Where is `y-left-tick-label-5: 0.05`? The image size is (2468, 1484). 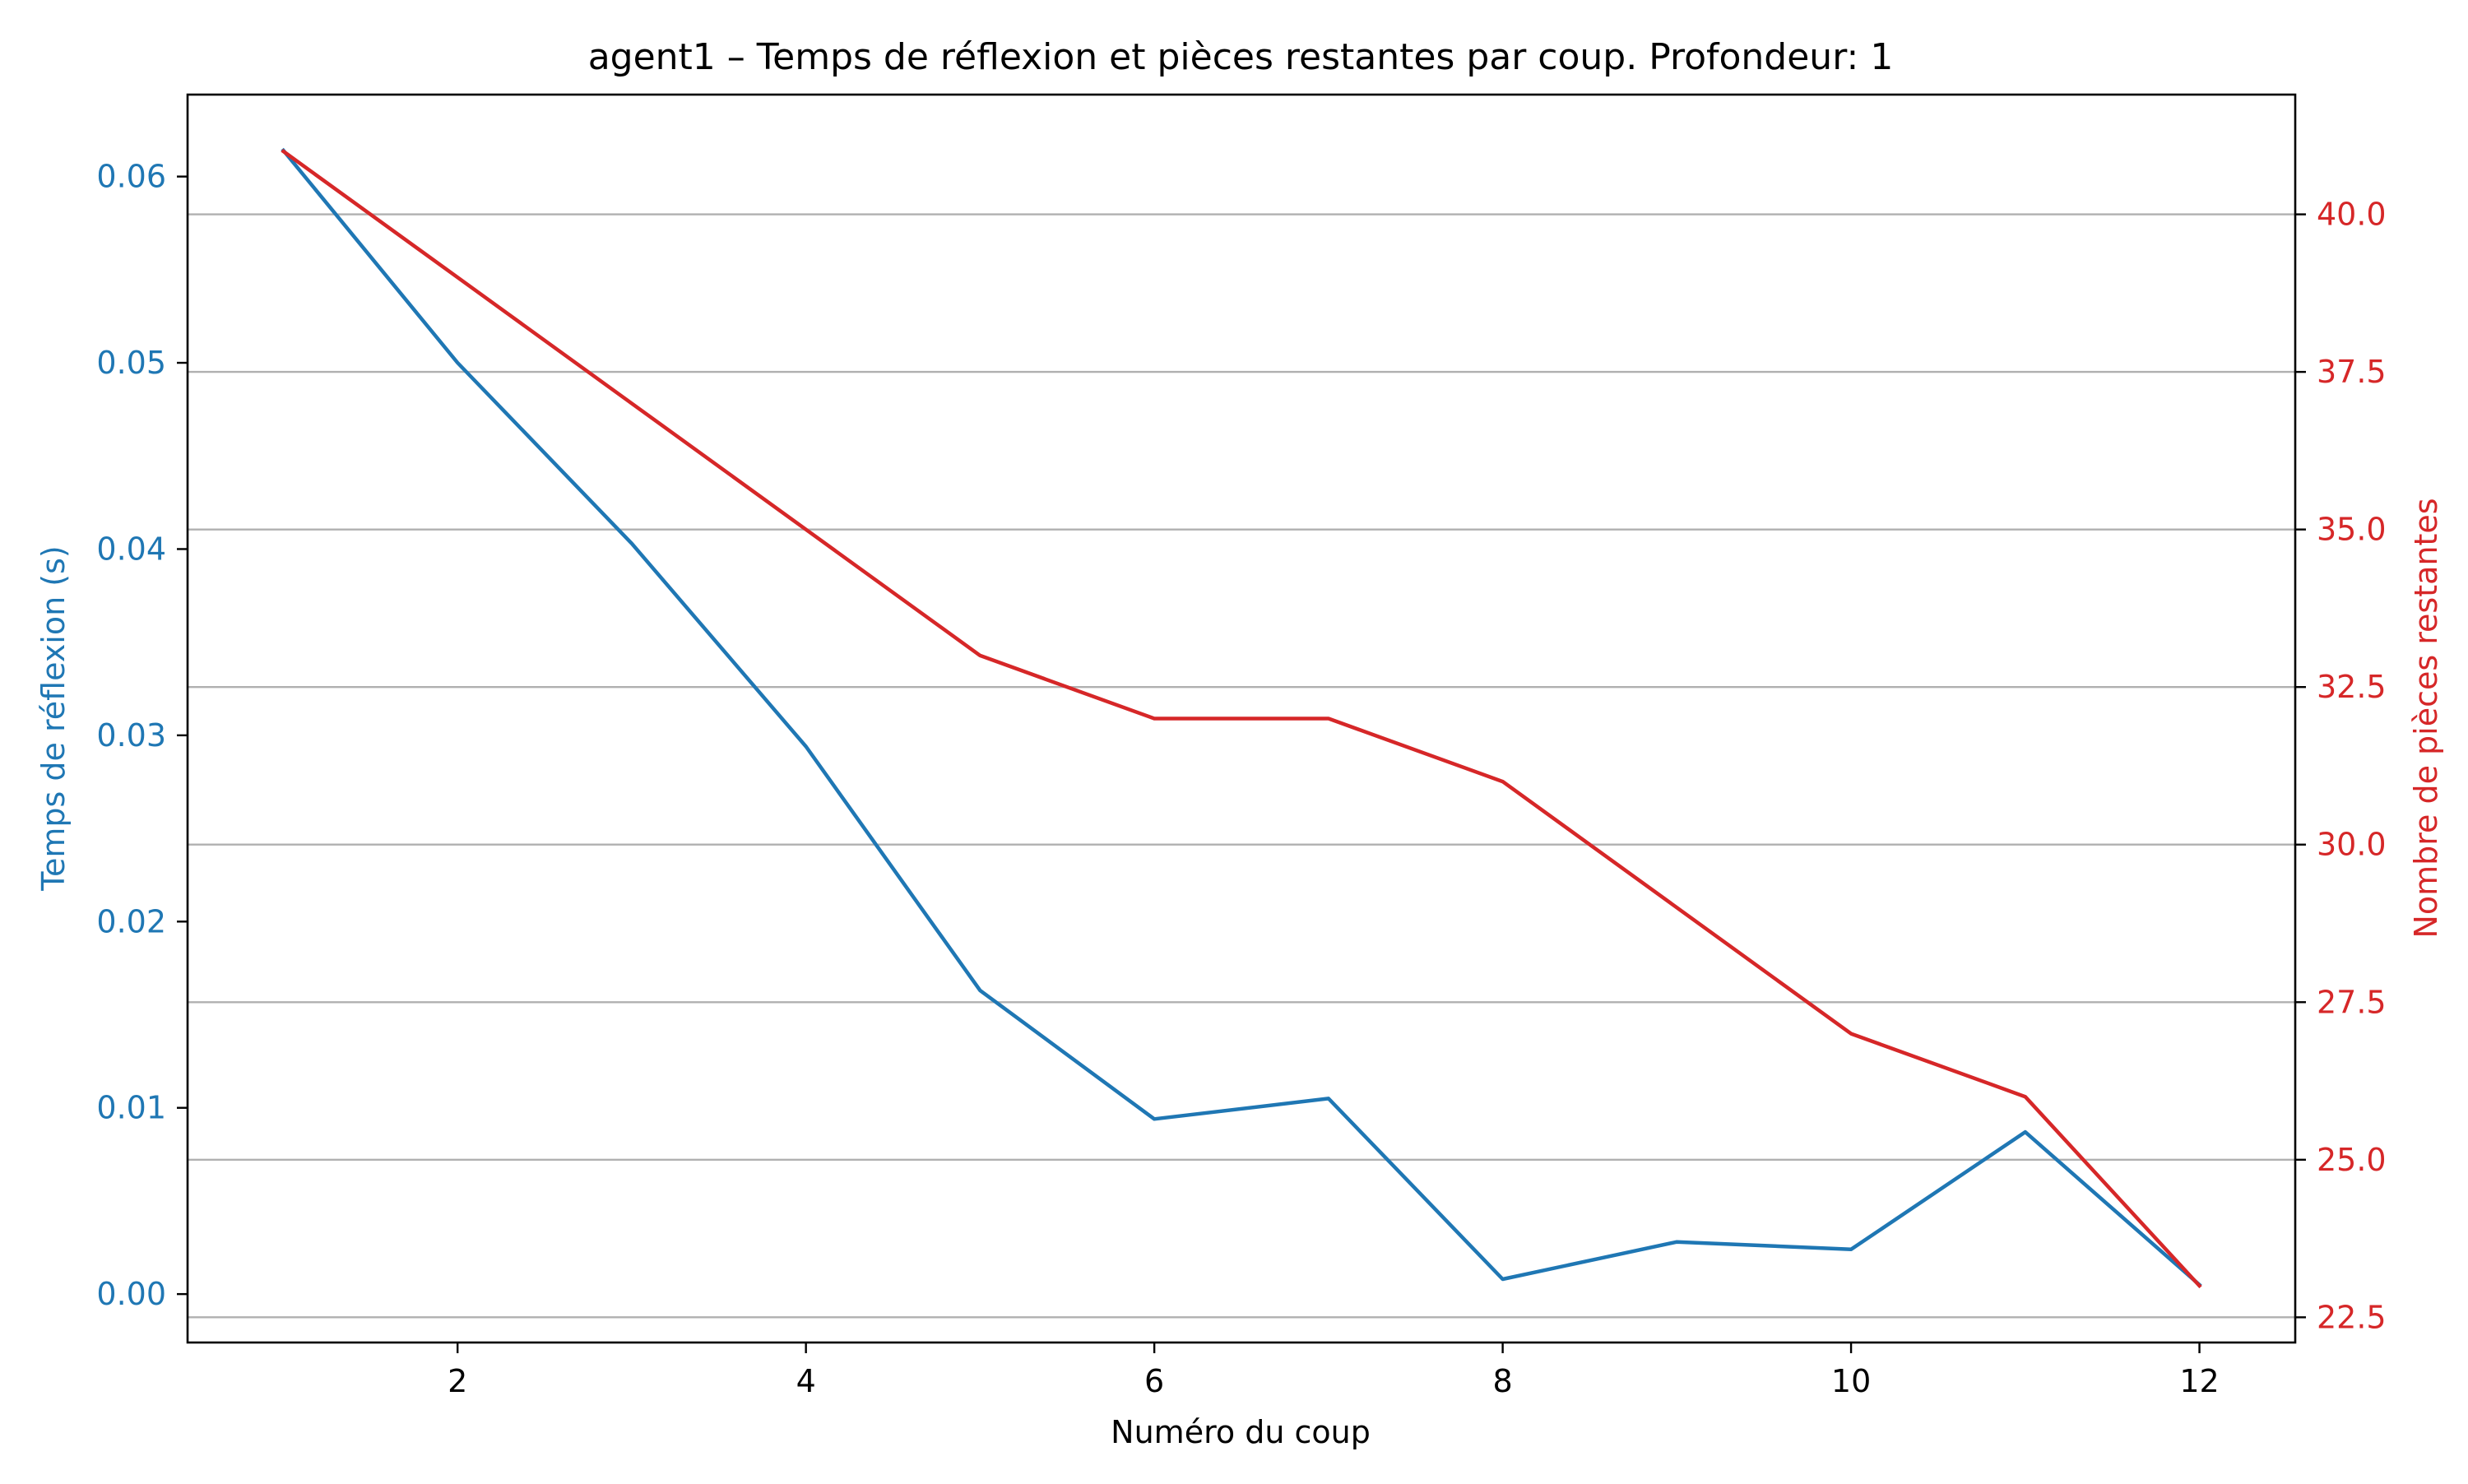
y-left-tick-label-5: 0.05 is located at coordinates (131, 363).